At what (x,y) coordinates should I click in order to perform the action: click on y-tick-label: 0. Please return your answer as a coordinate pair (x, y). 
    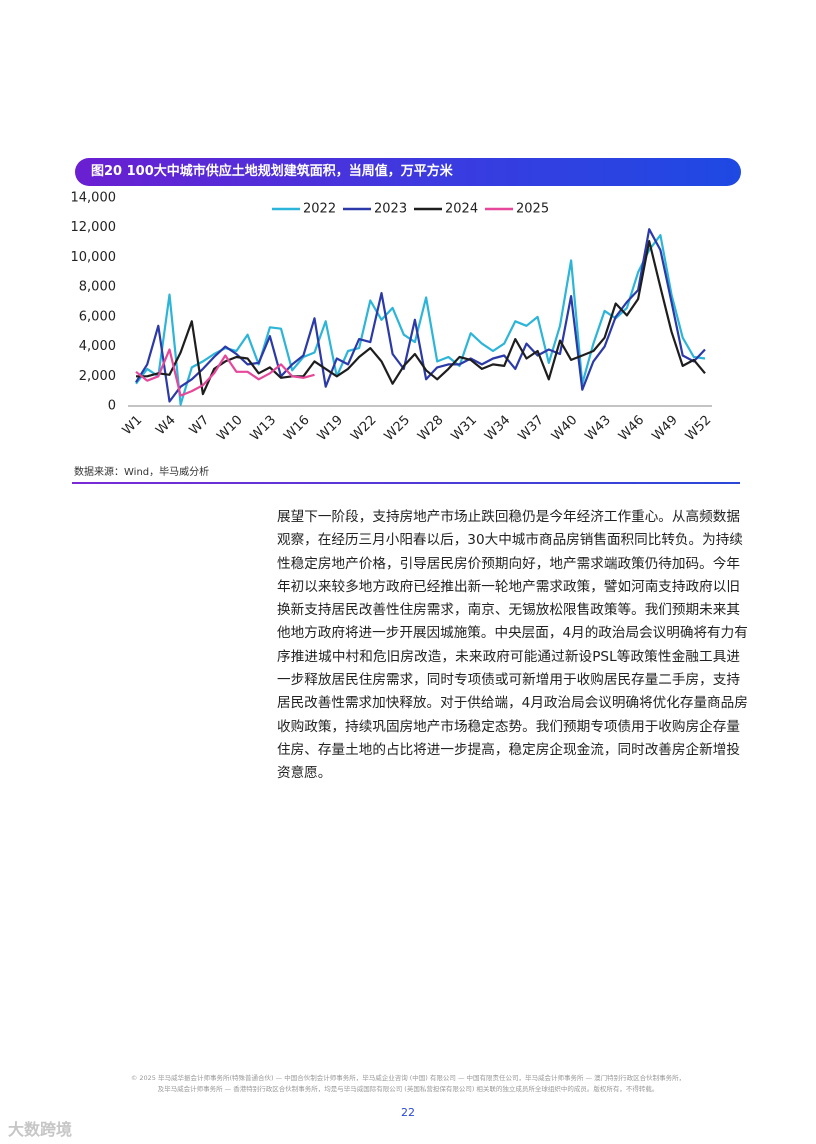
    Looking at the image, I should click on (112, 406).